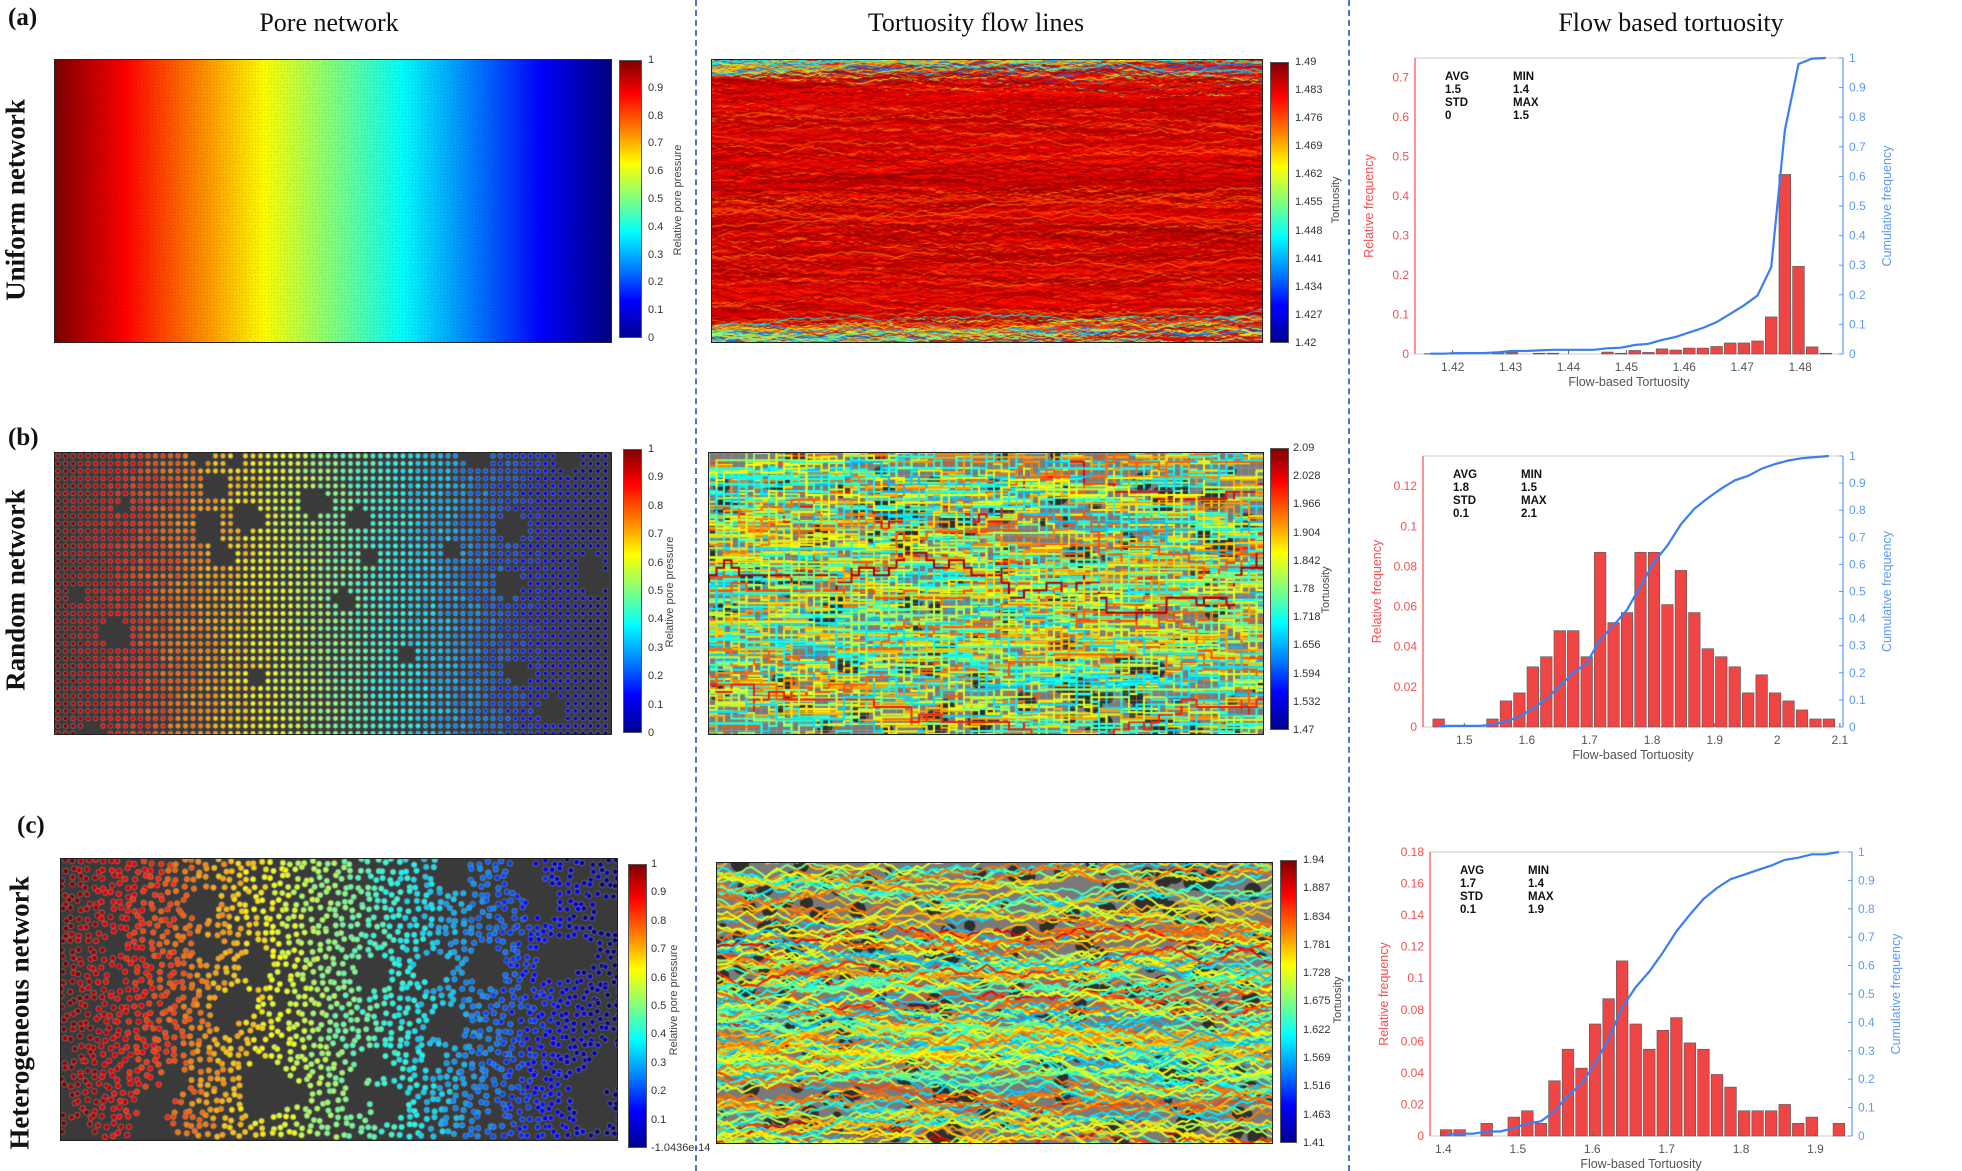 The height and width of the screenshot is (1171, 1962). I want to click on x-tick-label: 1.42, so click(1453, 367).